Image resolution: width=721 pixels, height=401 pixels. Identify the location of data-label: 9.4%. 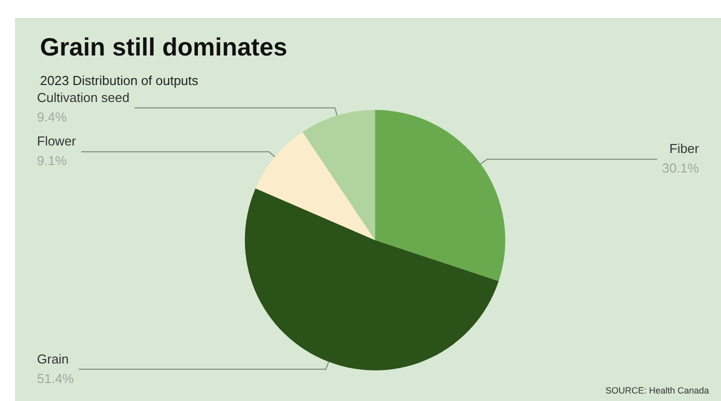
(52, 116).